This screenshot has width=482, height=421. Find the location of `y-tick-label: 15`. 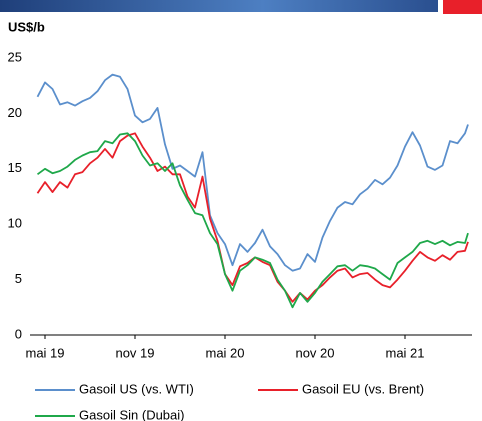

y-tick-label: 15 is located at coordinates (15, 167).